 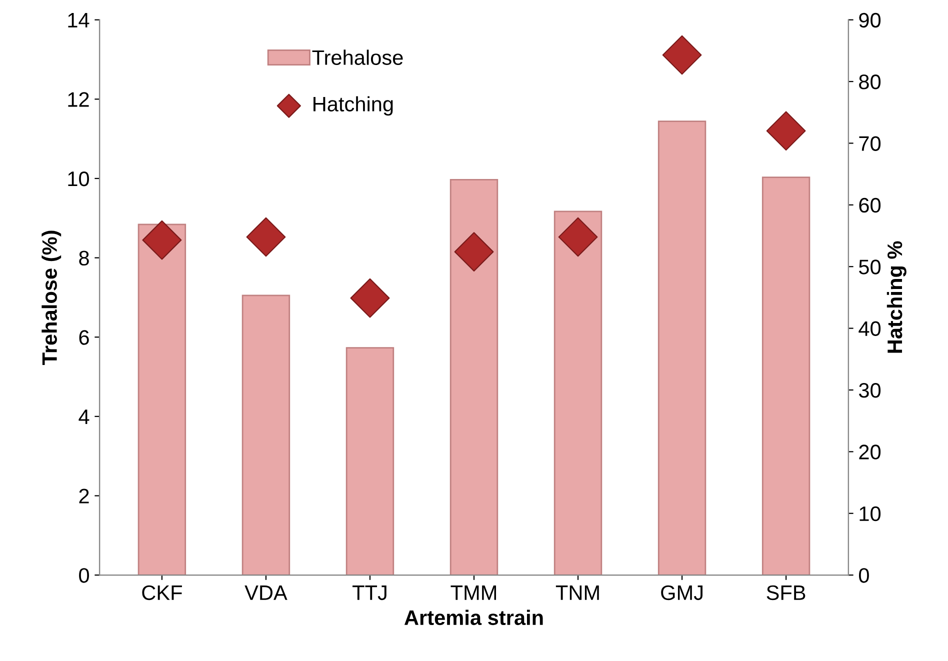 I want to click on y2-tick-label: 60, so click(x=870, y=205).